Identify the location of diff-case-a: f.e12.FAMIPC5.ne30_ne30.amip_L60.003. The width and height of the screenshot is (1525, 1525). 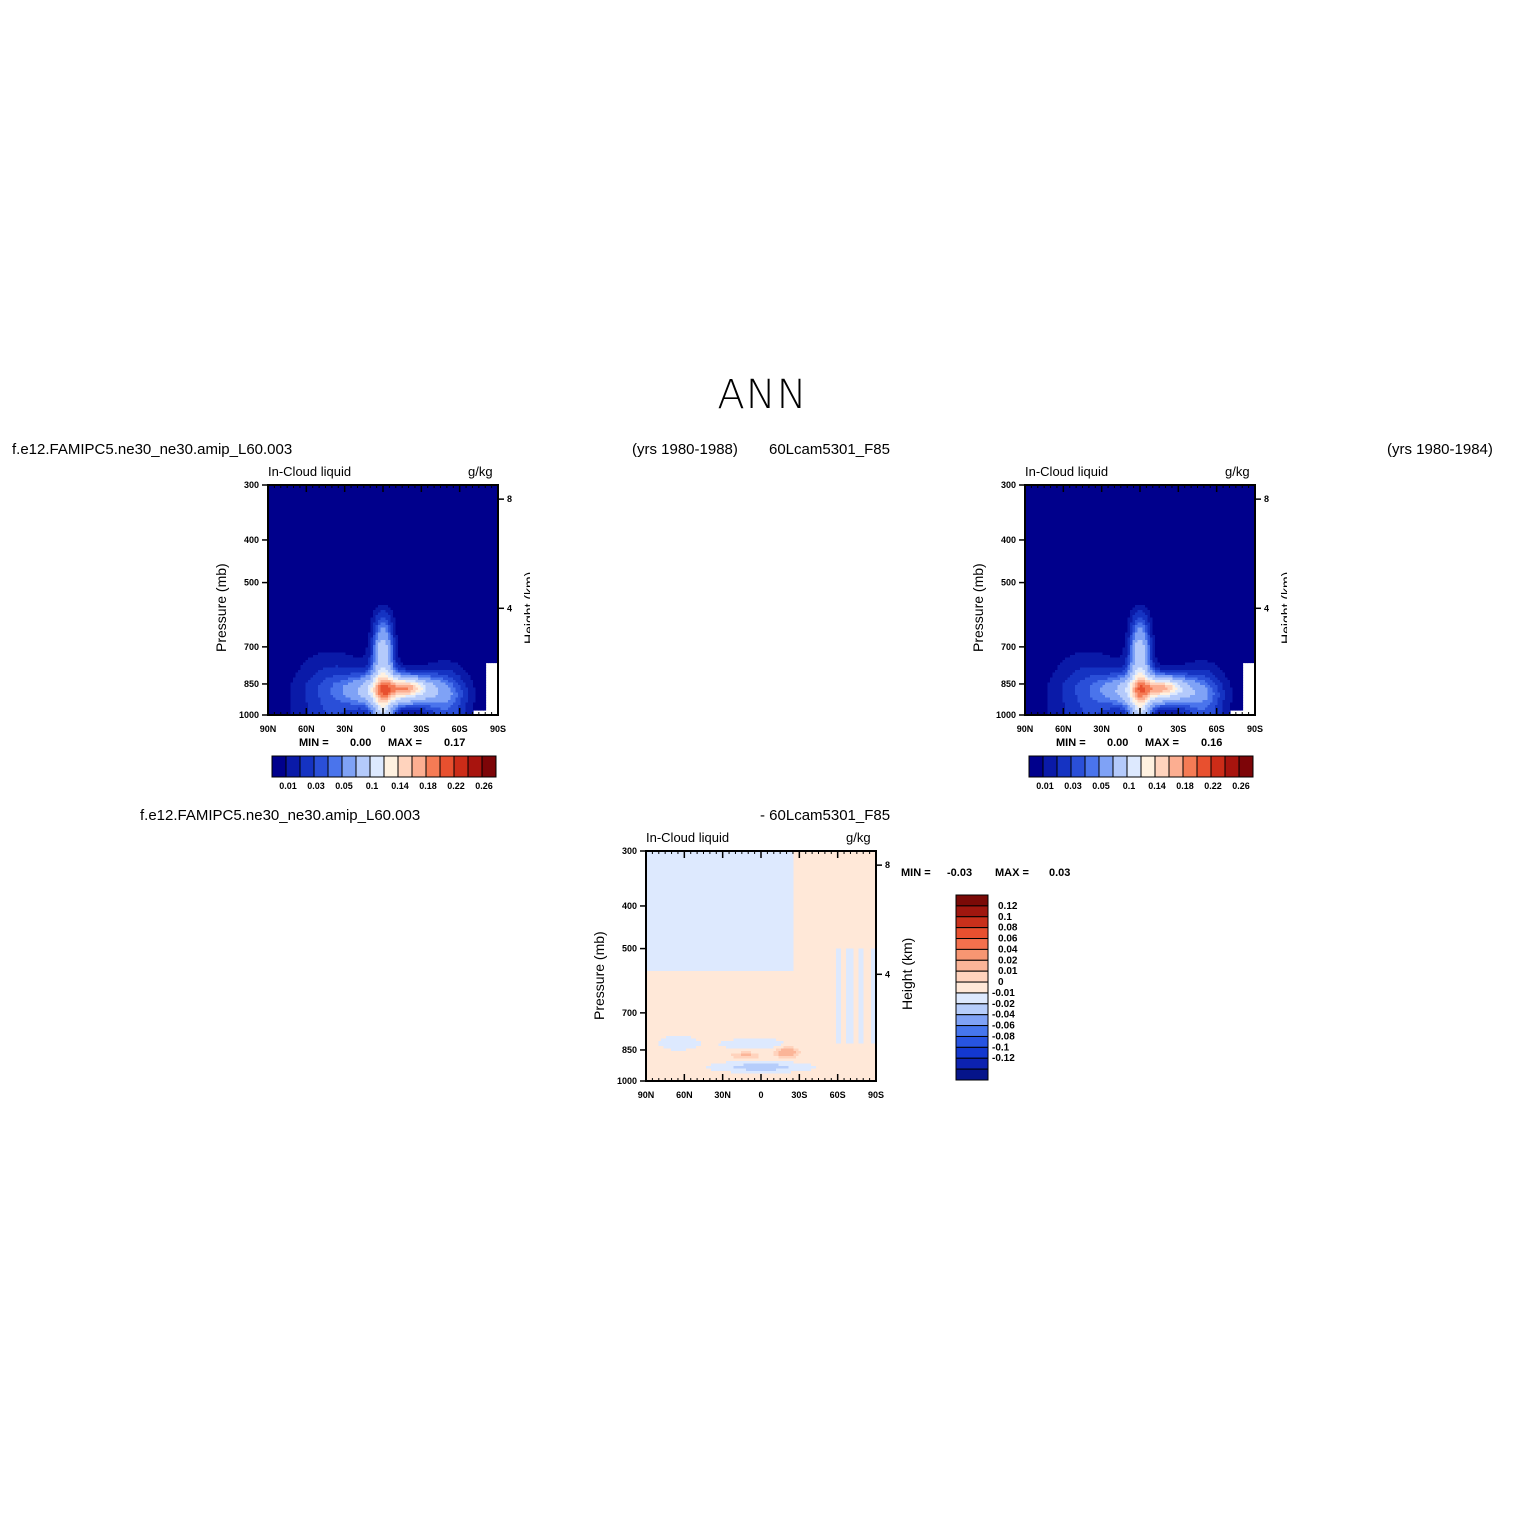
(280, 815).